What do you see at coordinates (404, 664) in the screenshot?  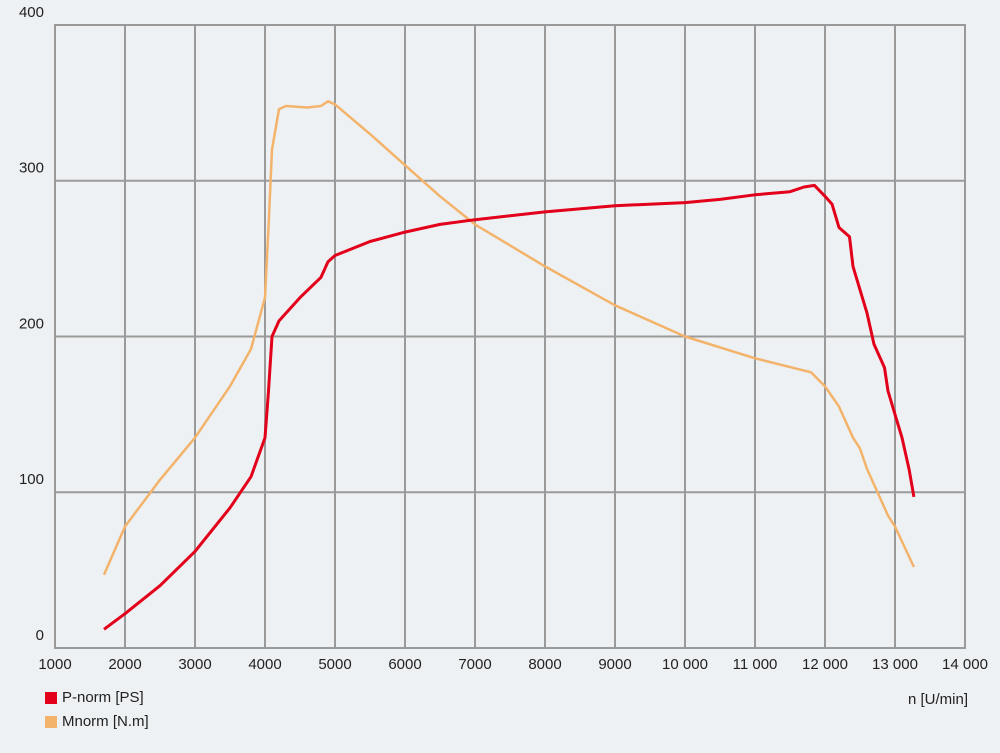 I see `x-tick-label: 6000` at bounding box center [404, 664].